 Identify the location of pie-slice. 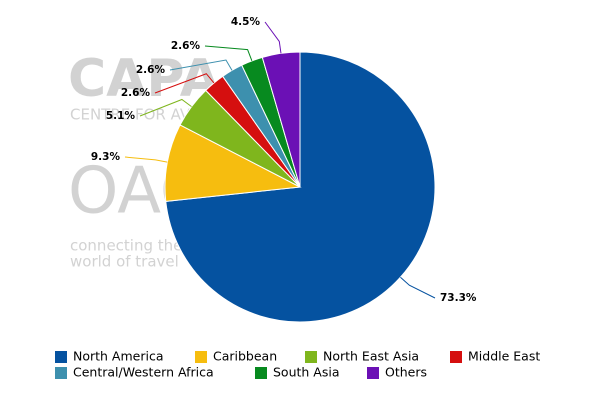
(233, 163).